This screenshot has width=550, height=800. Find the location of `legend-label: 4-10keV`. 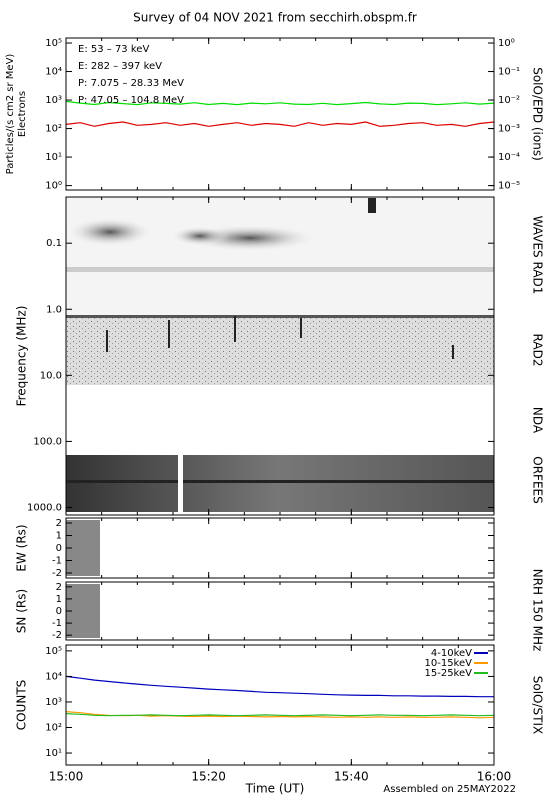

legend-label: 4-10keV is located at coordinates (451, 653).